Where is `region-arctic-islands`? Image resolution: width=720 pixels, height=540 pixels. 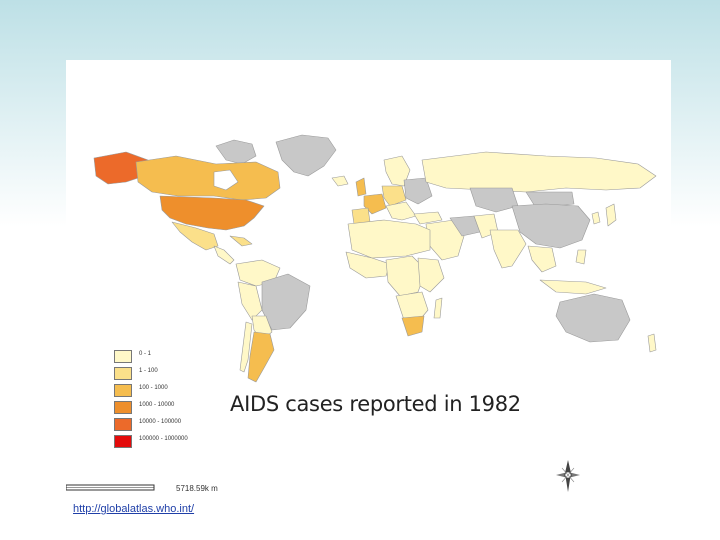
region-arctic-islands is located at coordinates (236, 152).